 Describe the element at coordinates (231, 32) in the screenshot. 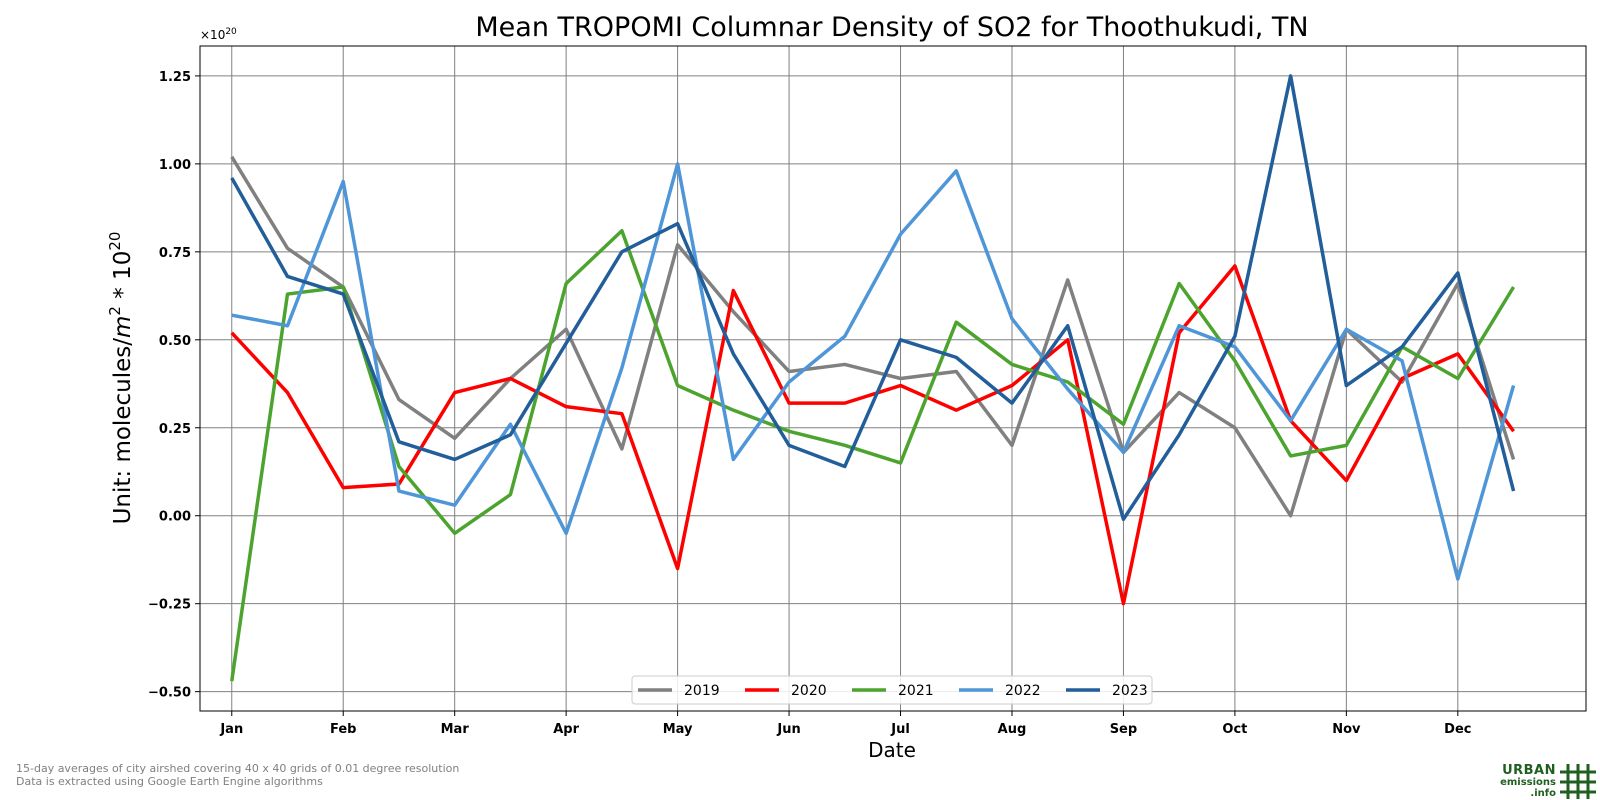

I see `offset-exponent: 20` at that location.